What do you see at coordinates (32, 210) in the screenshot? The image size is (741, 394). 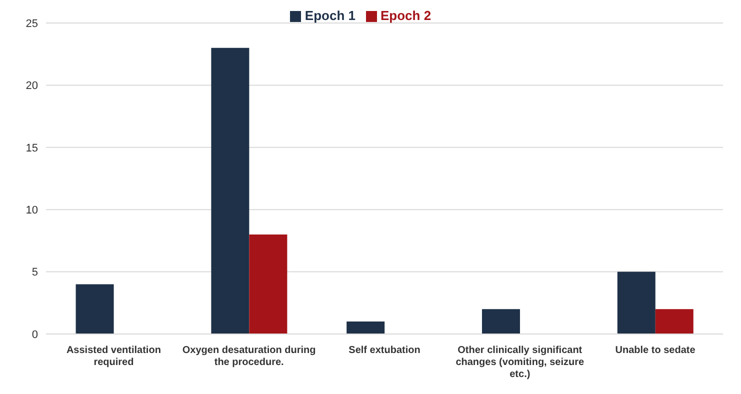 I see `y-tick-label: 10` at bounding box center [32, 210].